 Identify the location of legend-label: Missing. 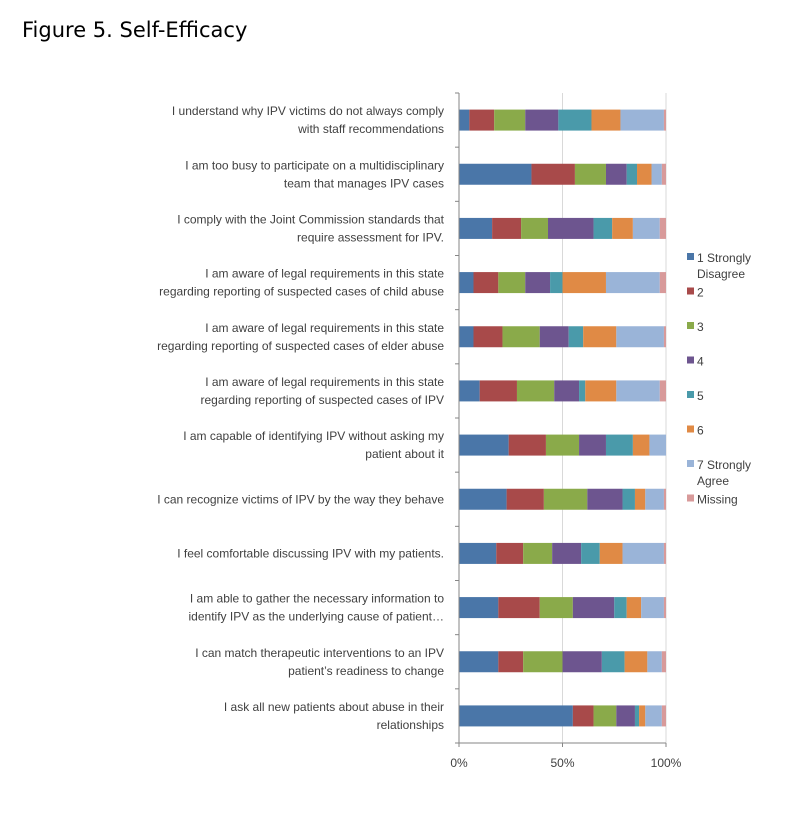
(717, 500).